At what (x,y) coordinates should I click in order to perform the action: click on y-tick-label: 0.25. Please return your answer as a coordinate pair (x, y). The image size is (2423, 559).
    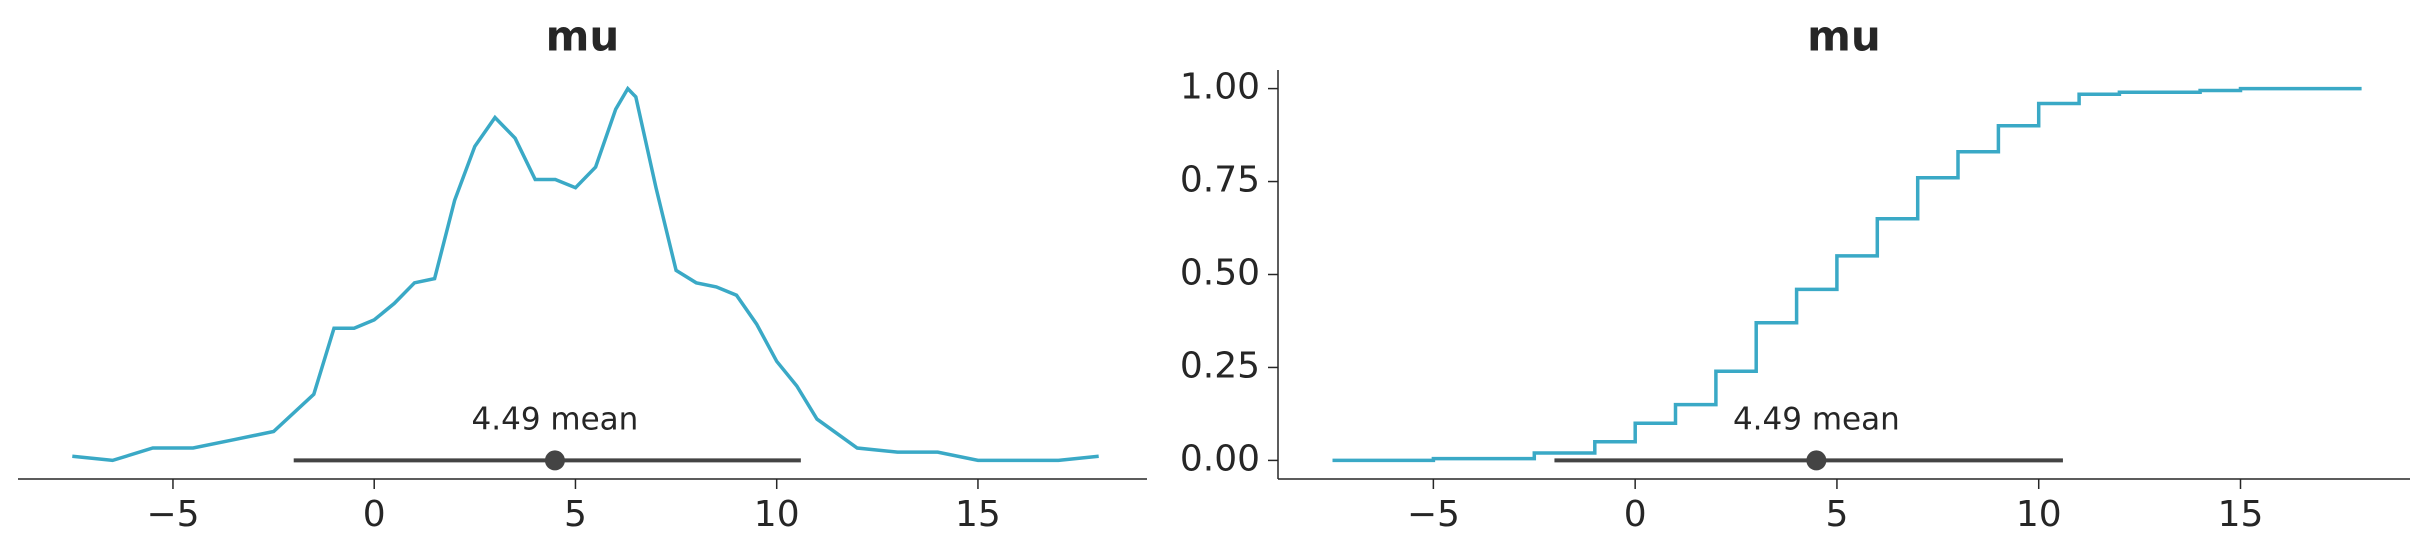
    Looking at the image, I should click on (1220, 365).